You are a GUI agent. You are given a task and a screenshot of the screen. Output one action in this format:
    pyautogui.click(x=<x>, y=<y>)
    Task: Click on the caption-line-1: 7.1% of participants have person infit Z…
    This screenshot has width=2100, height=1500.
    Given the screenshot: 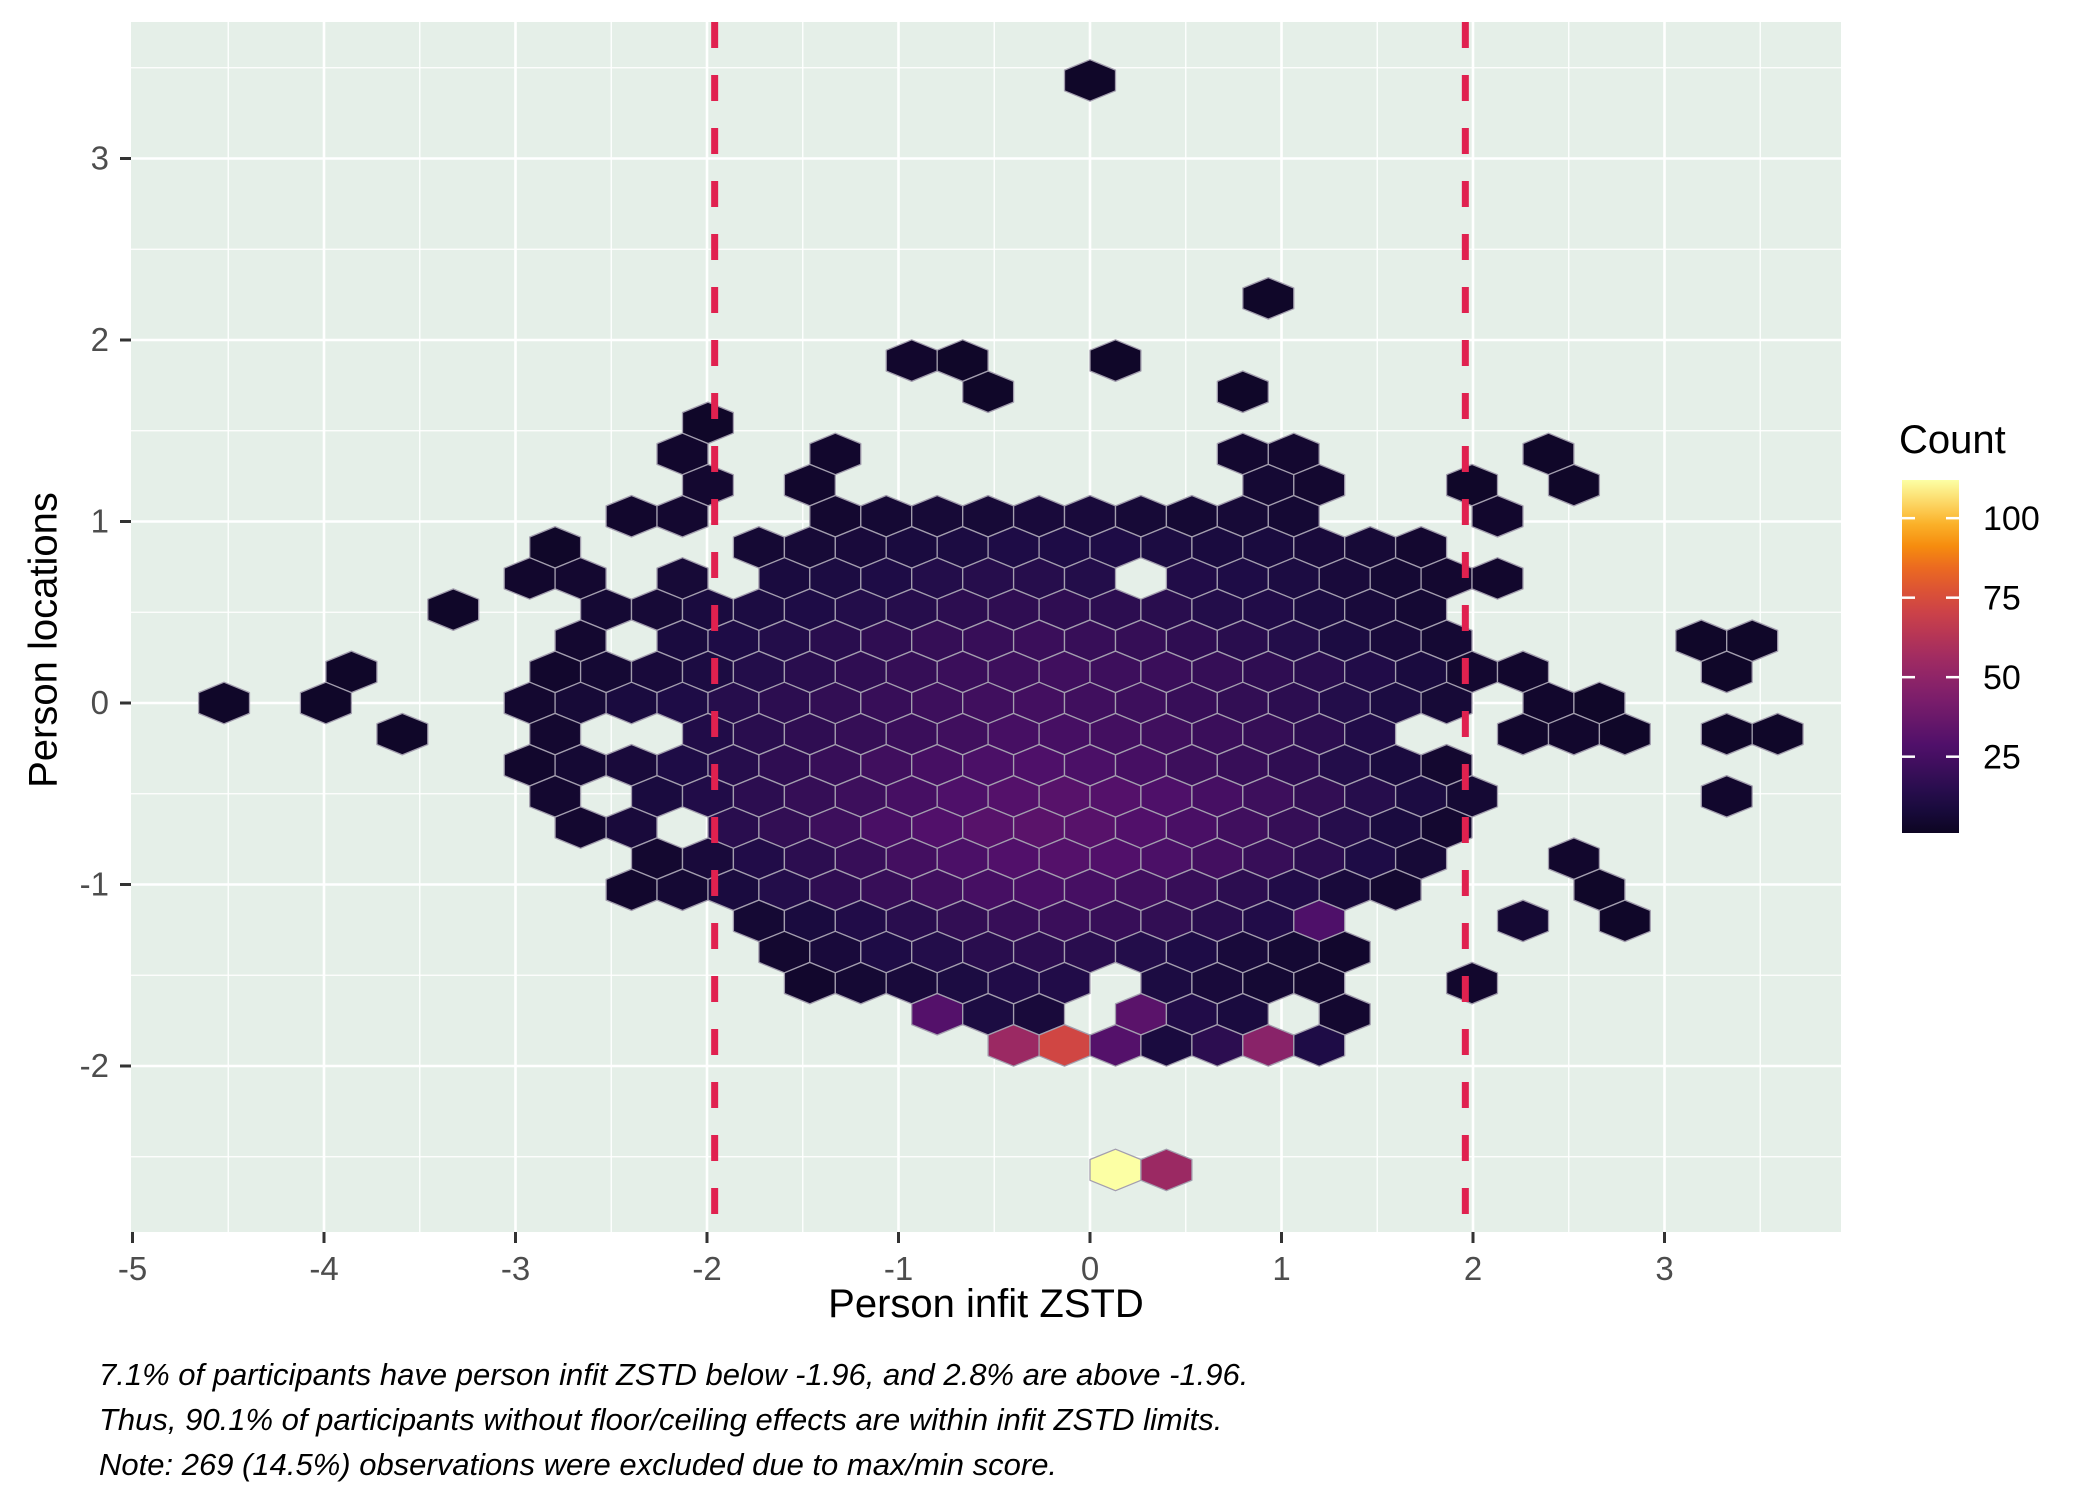 What is the action you would take?
    pyautogui.click(x=674, y=1374)
    